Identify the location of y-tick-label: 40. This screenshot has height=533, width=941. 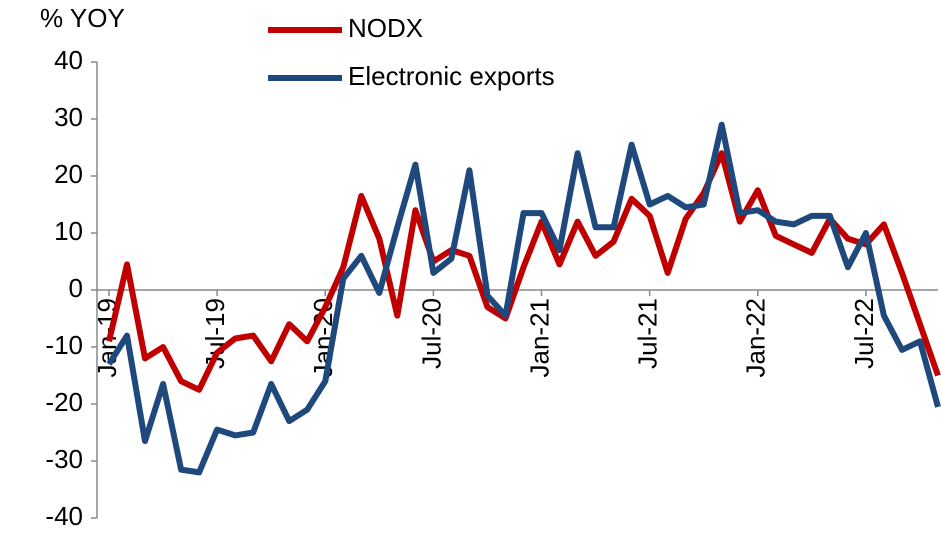
(68, 60).